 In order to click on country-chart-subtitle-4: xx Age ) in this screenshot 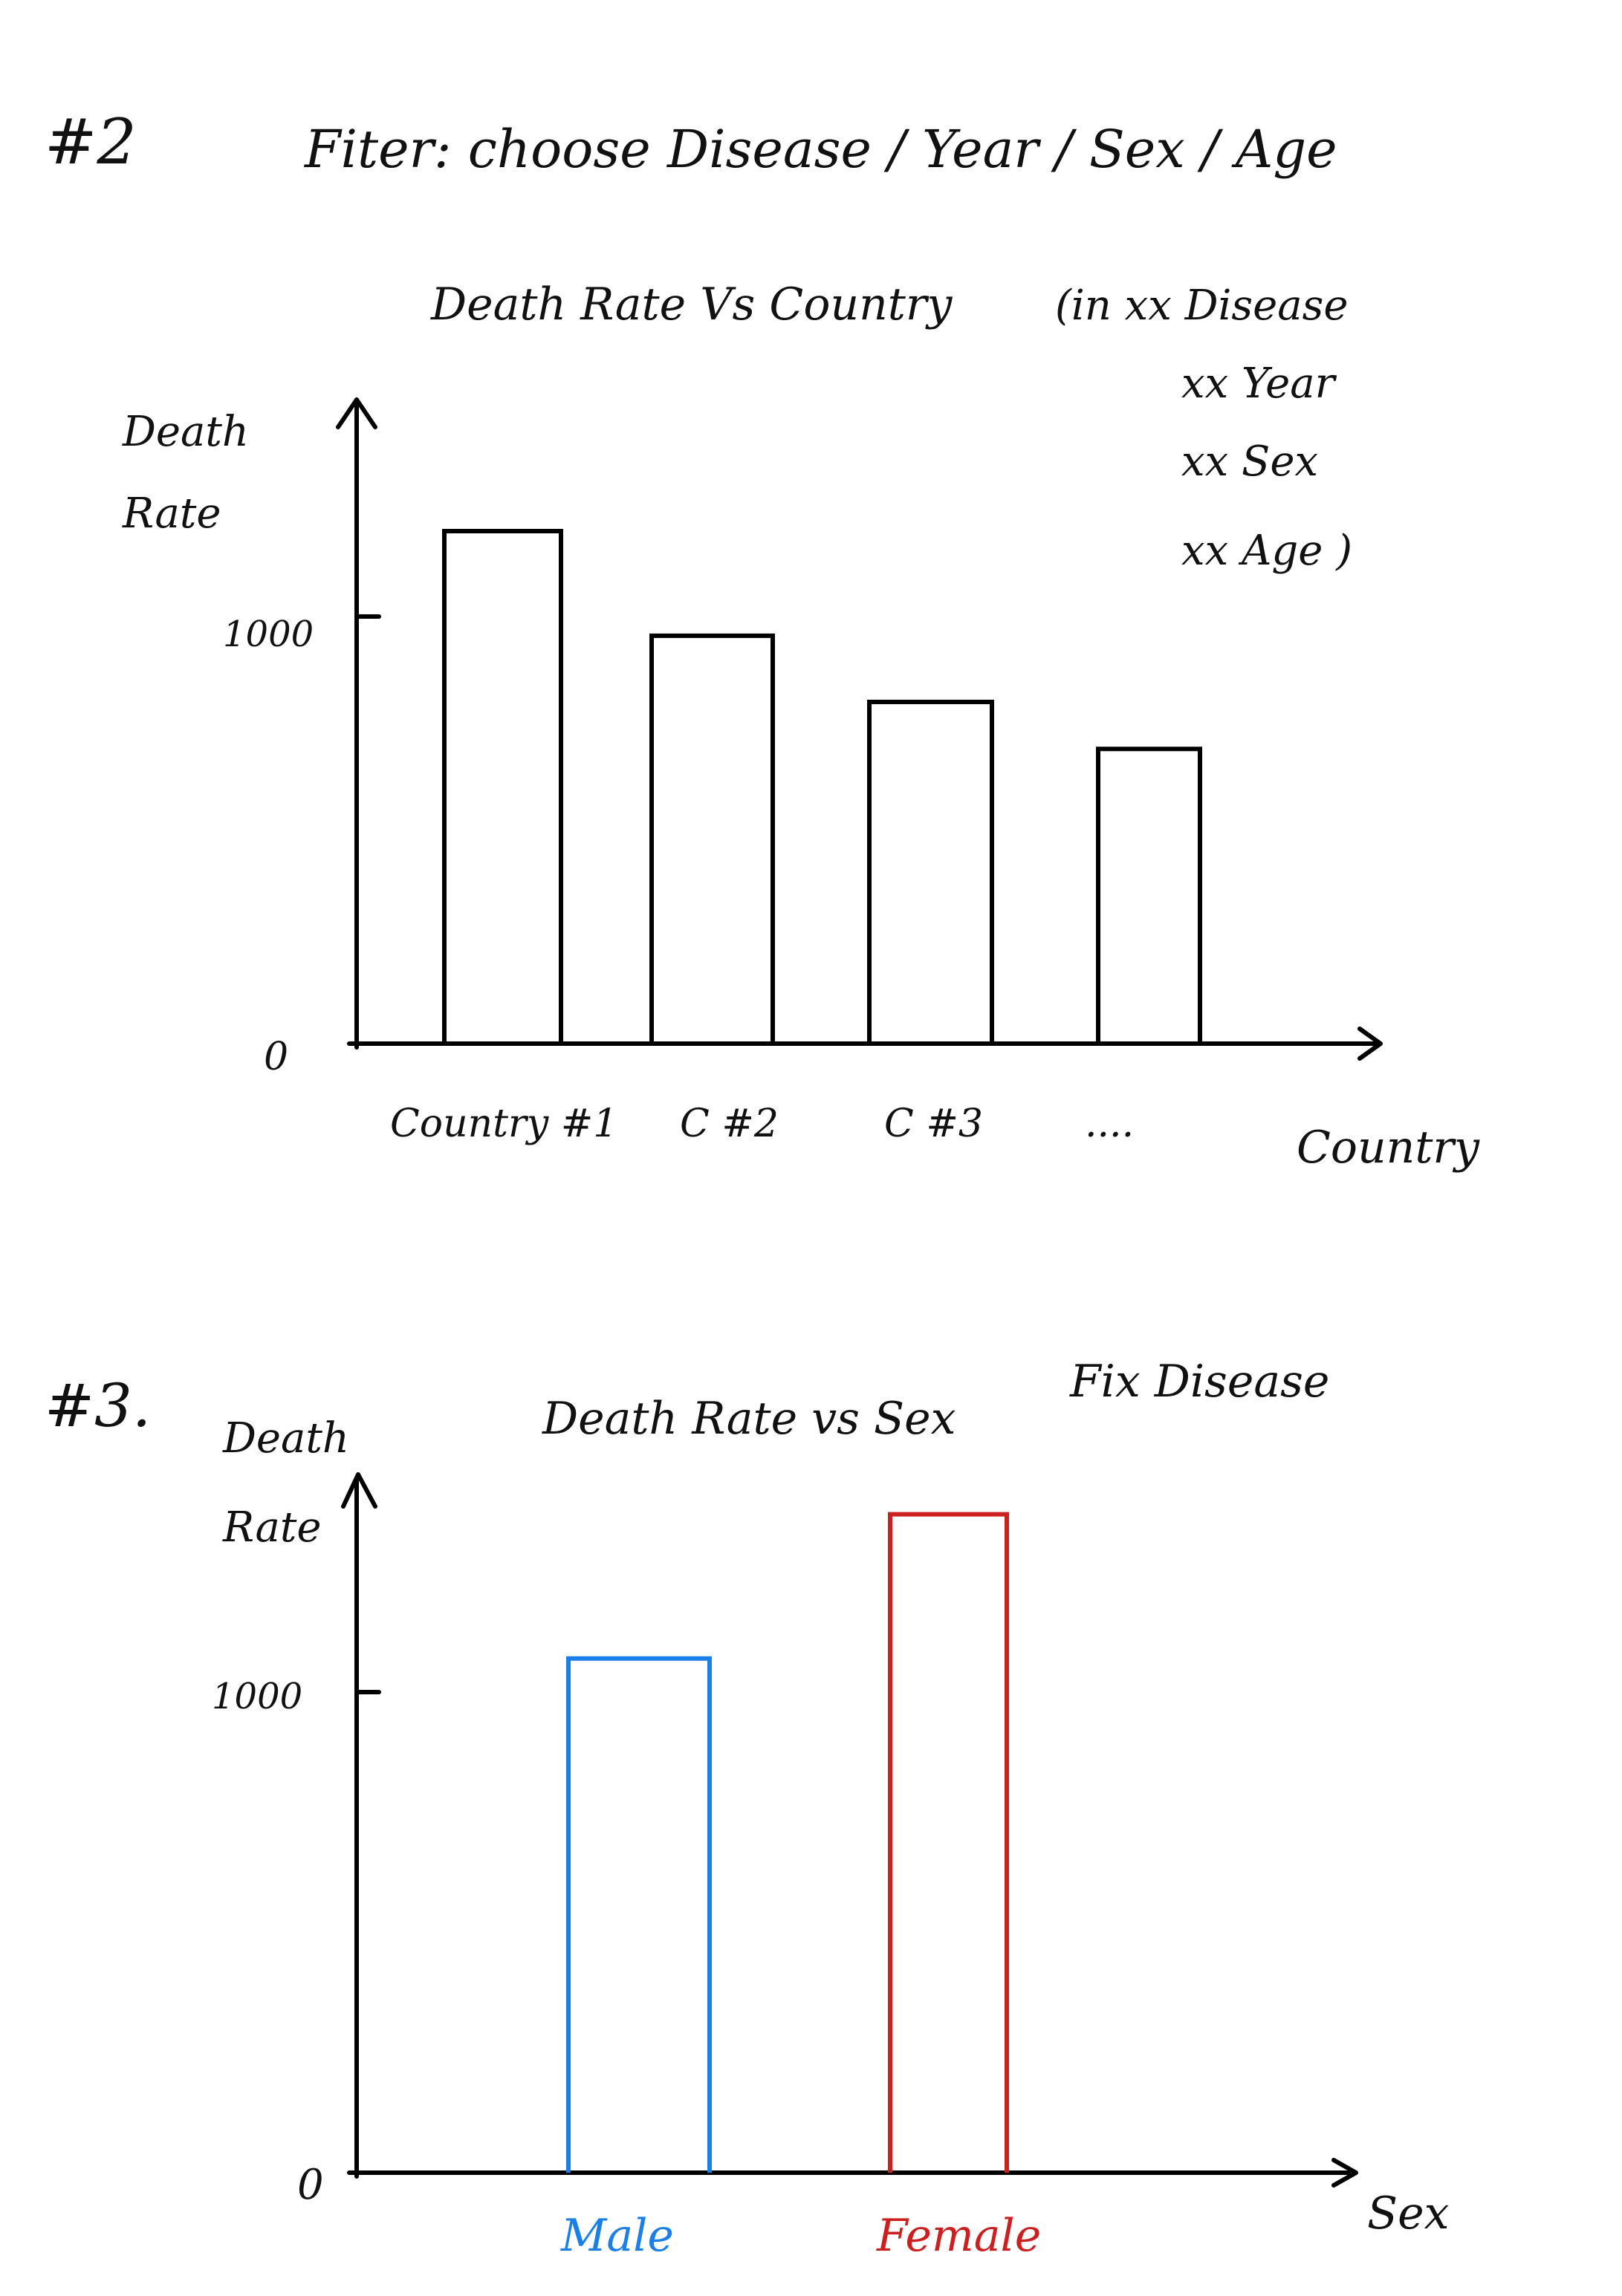, I will do `click(1267, 551)`.